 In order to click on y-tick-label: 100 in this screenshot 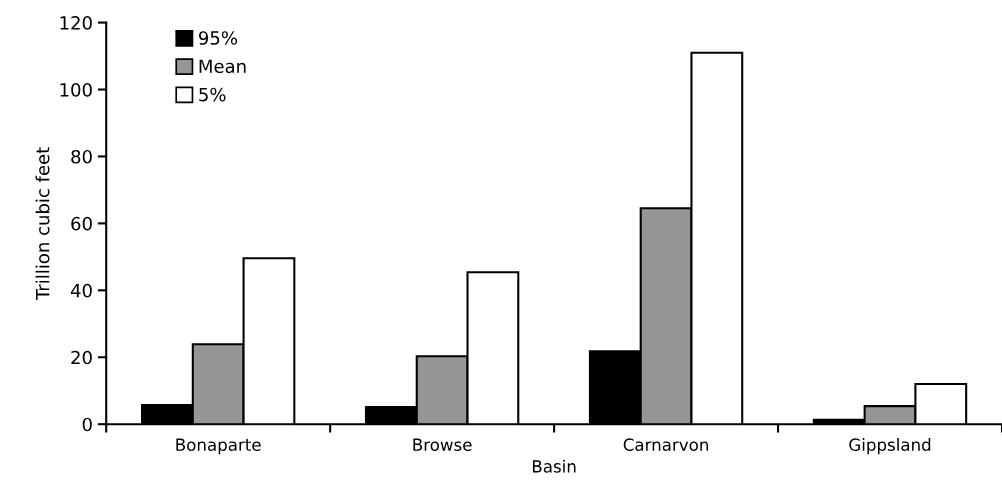, I will do `click(76, 89)`.